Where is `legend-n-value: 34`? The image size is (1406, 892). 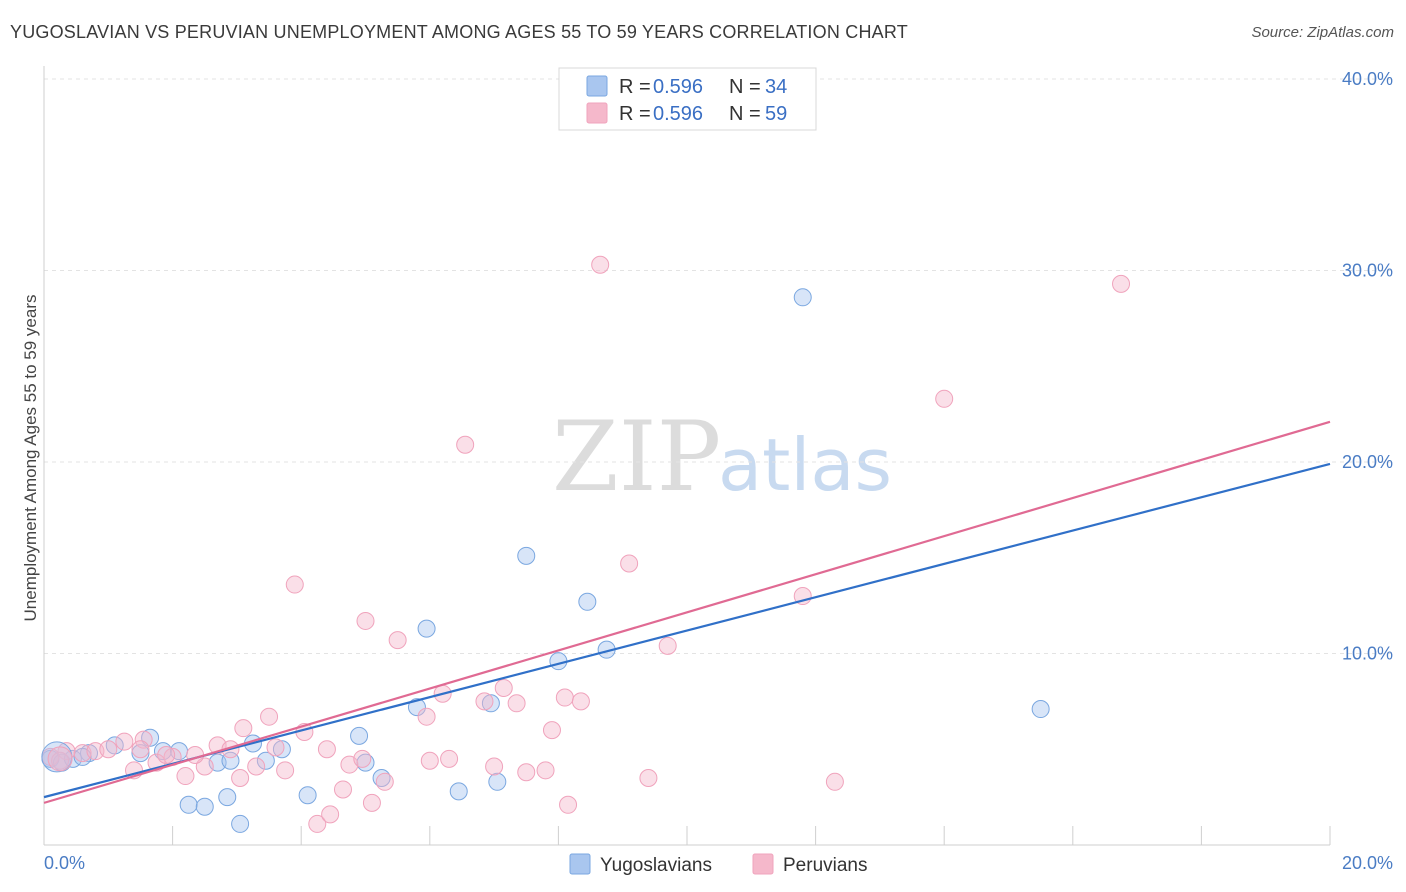 legend-n-value: 34 is located at coordinates (776, 87).